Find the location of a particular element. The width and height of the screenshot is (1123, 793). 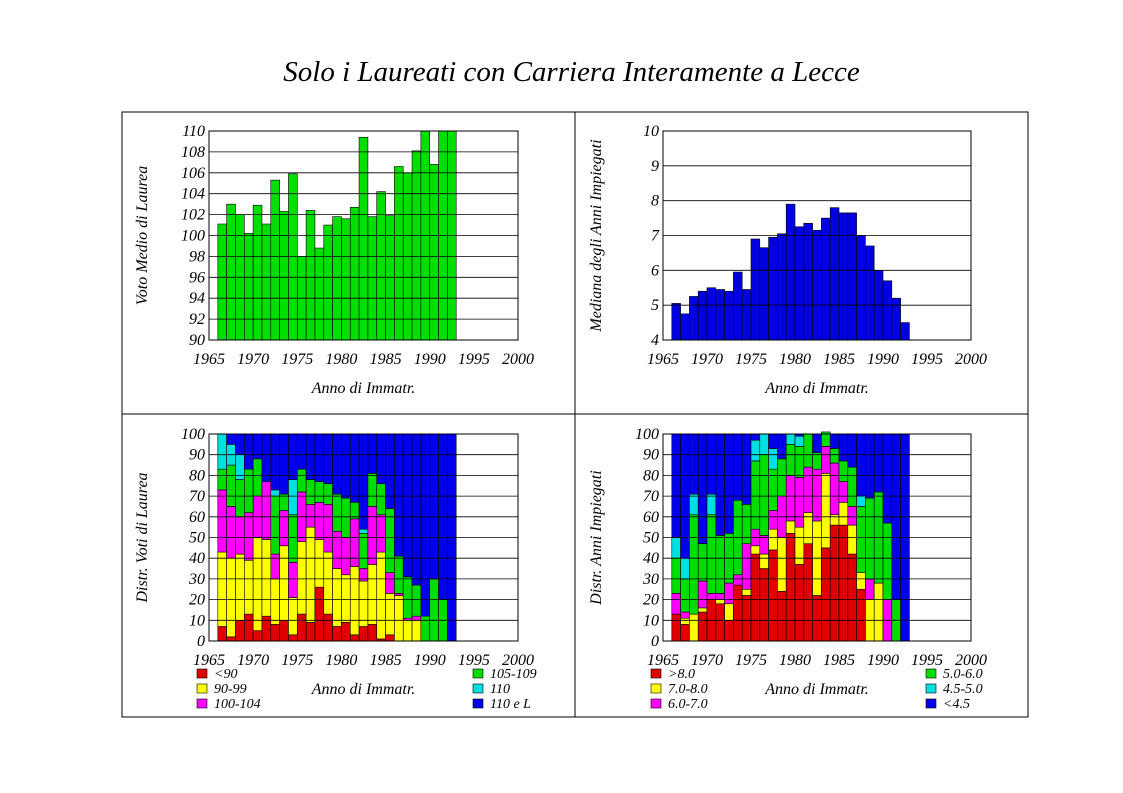

legend-label: 5.0-6.0 is located at coordinates (963, 674).